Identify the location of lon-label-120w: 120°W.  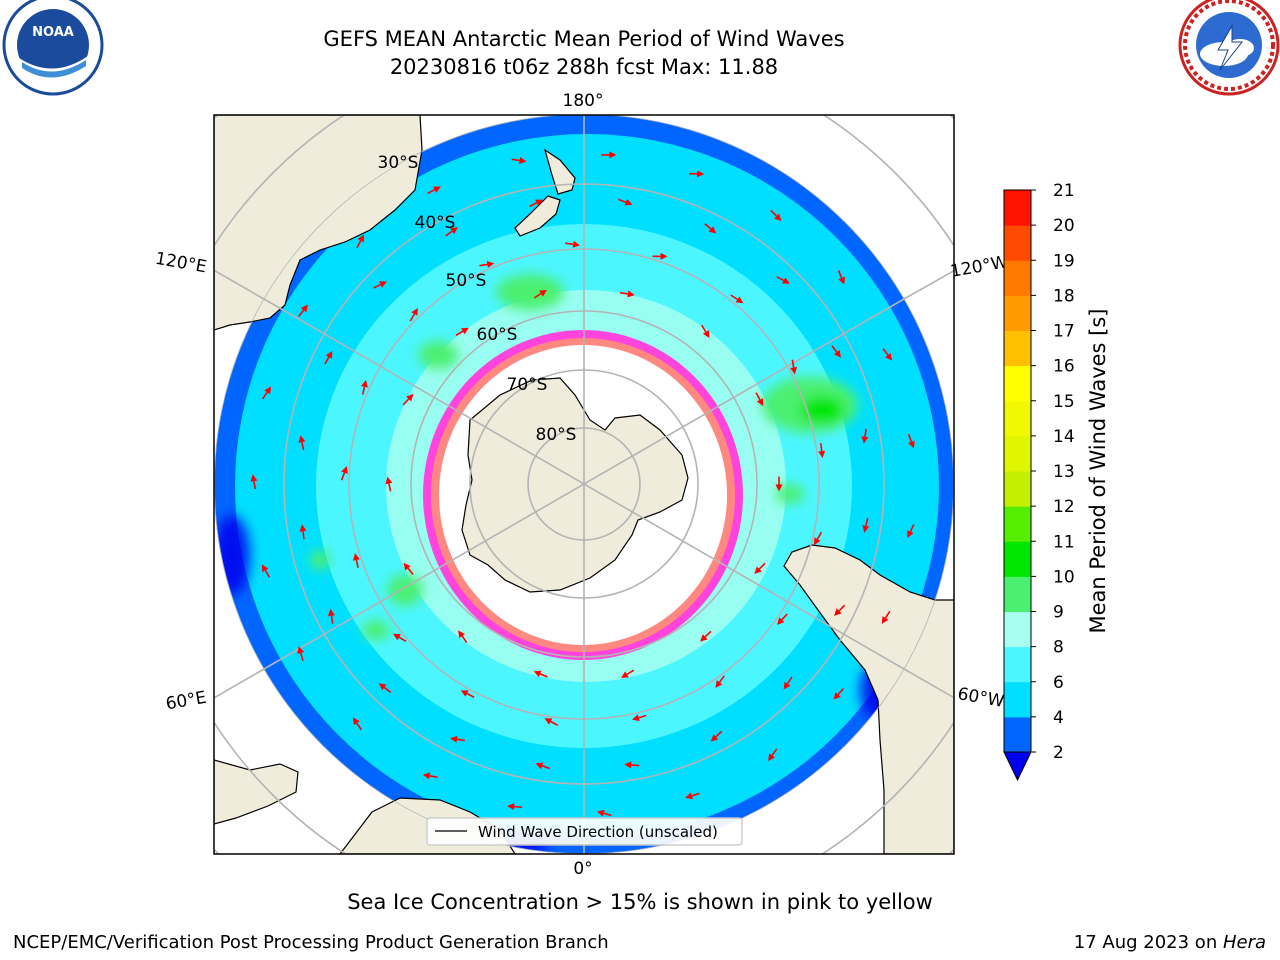
(979, 267).